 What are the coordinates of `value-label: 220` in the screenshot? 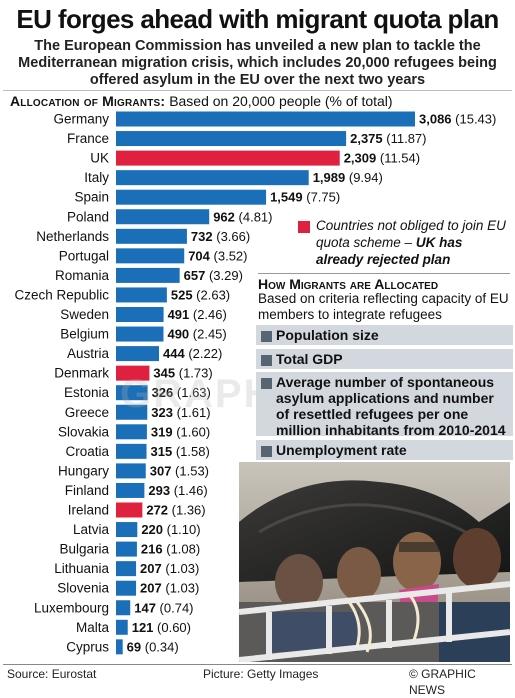 It's located at (152, 529).